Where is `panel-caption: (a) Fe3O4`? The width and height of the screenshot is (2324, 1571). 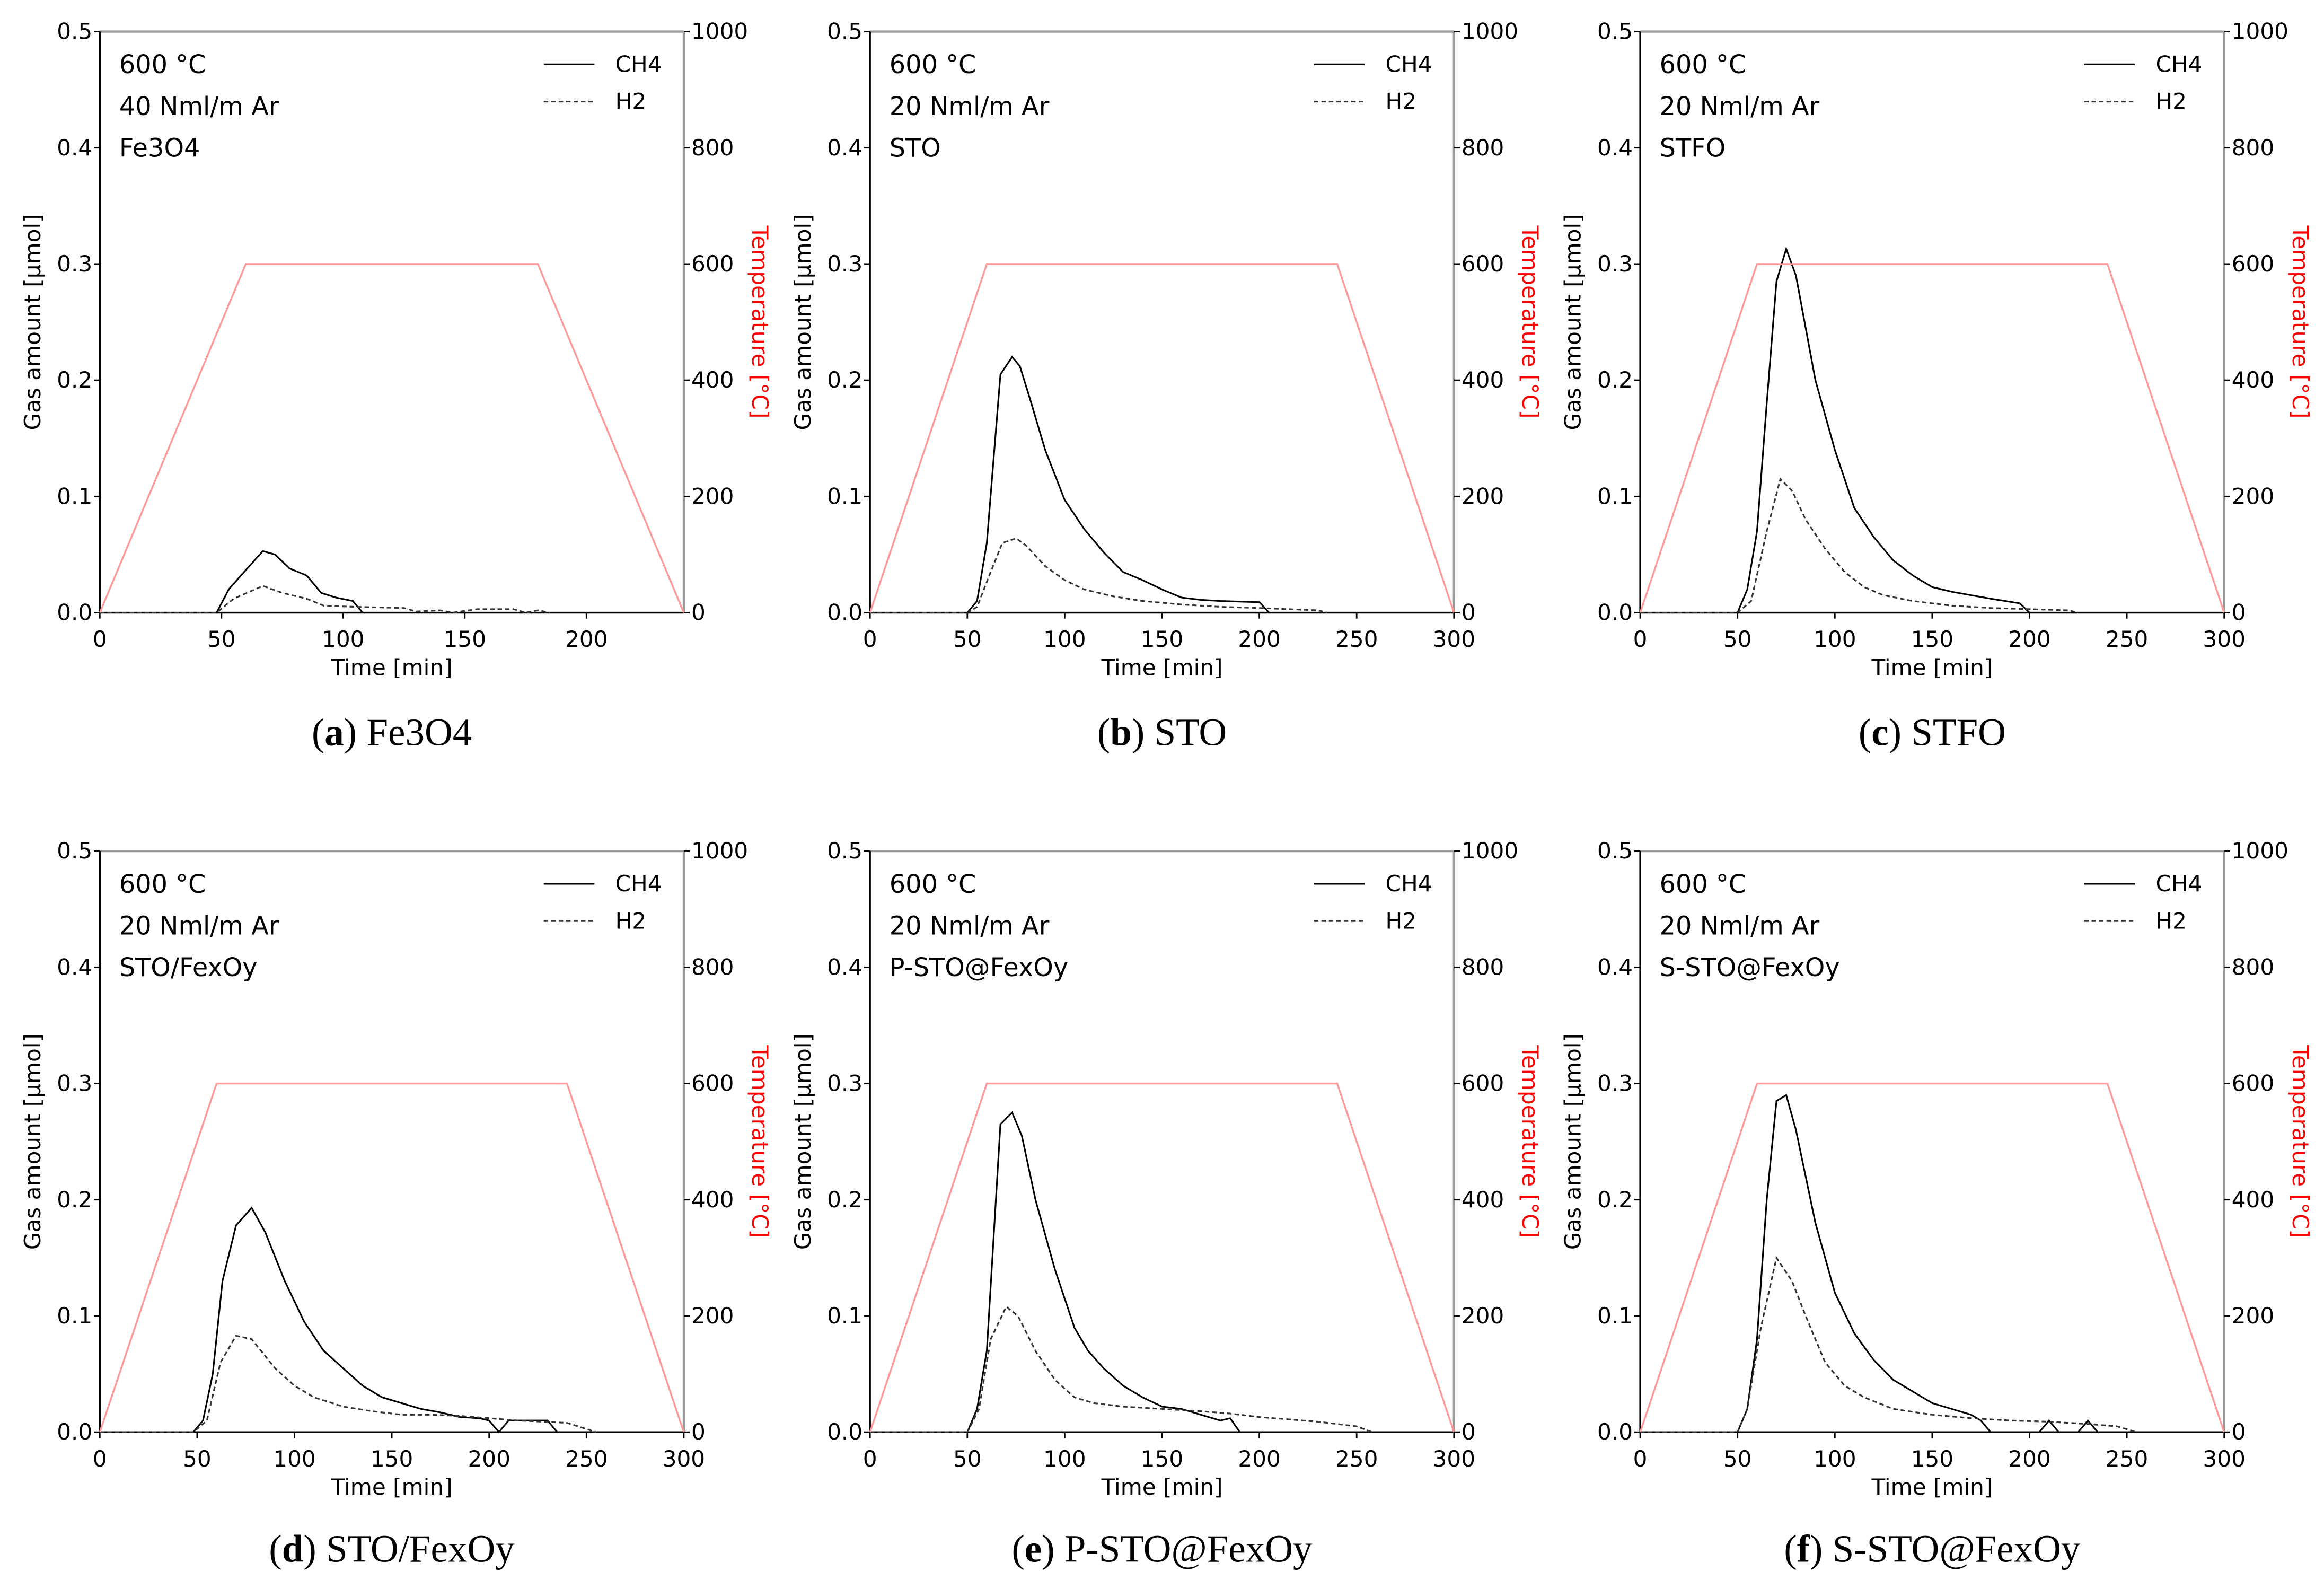 panel-caption: (a) Fe3O4 is located at coordinates (392, 732).